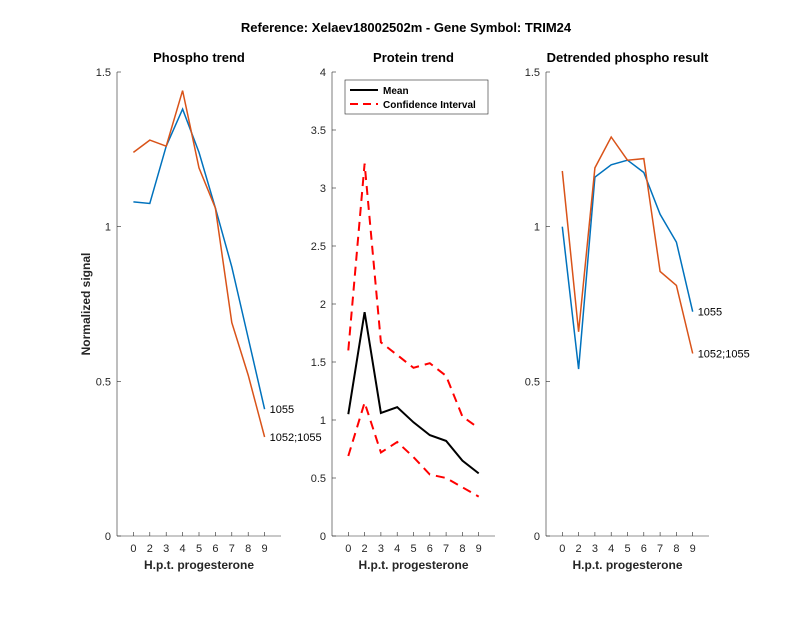 Image resolution: width=800 pixels, height=618 pixels. What do you see at coordinates (429, 105) in the screenshot?
I see `legend-label-ci: Confidence Interval` at bounding box center [429, 105].